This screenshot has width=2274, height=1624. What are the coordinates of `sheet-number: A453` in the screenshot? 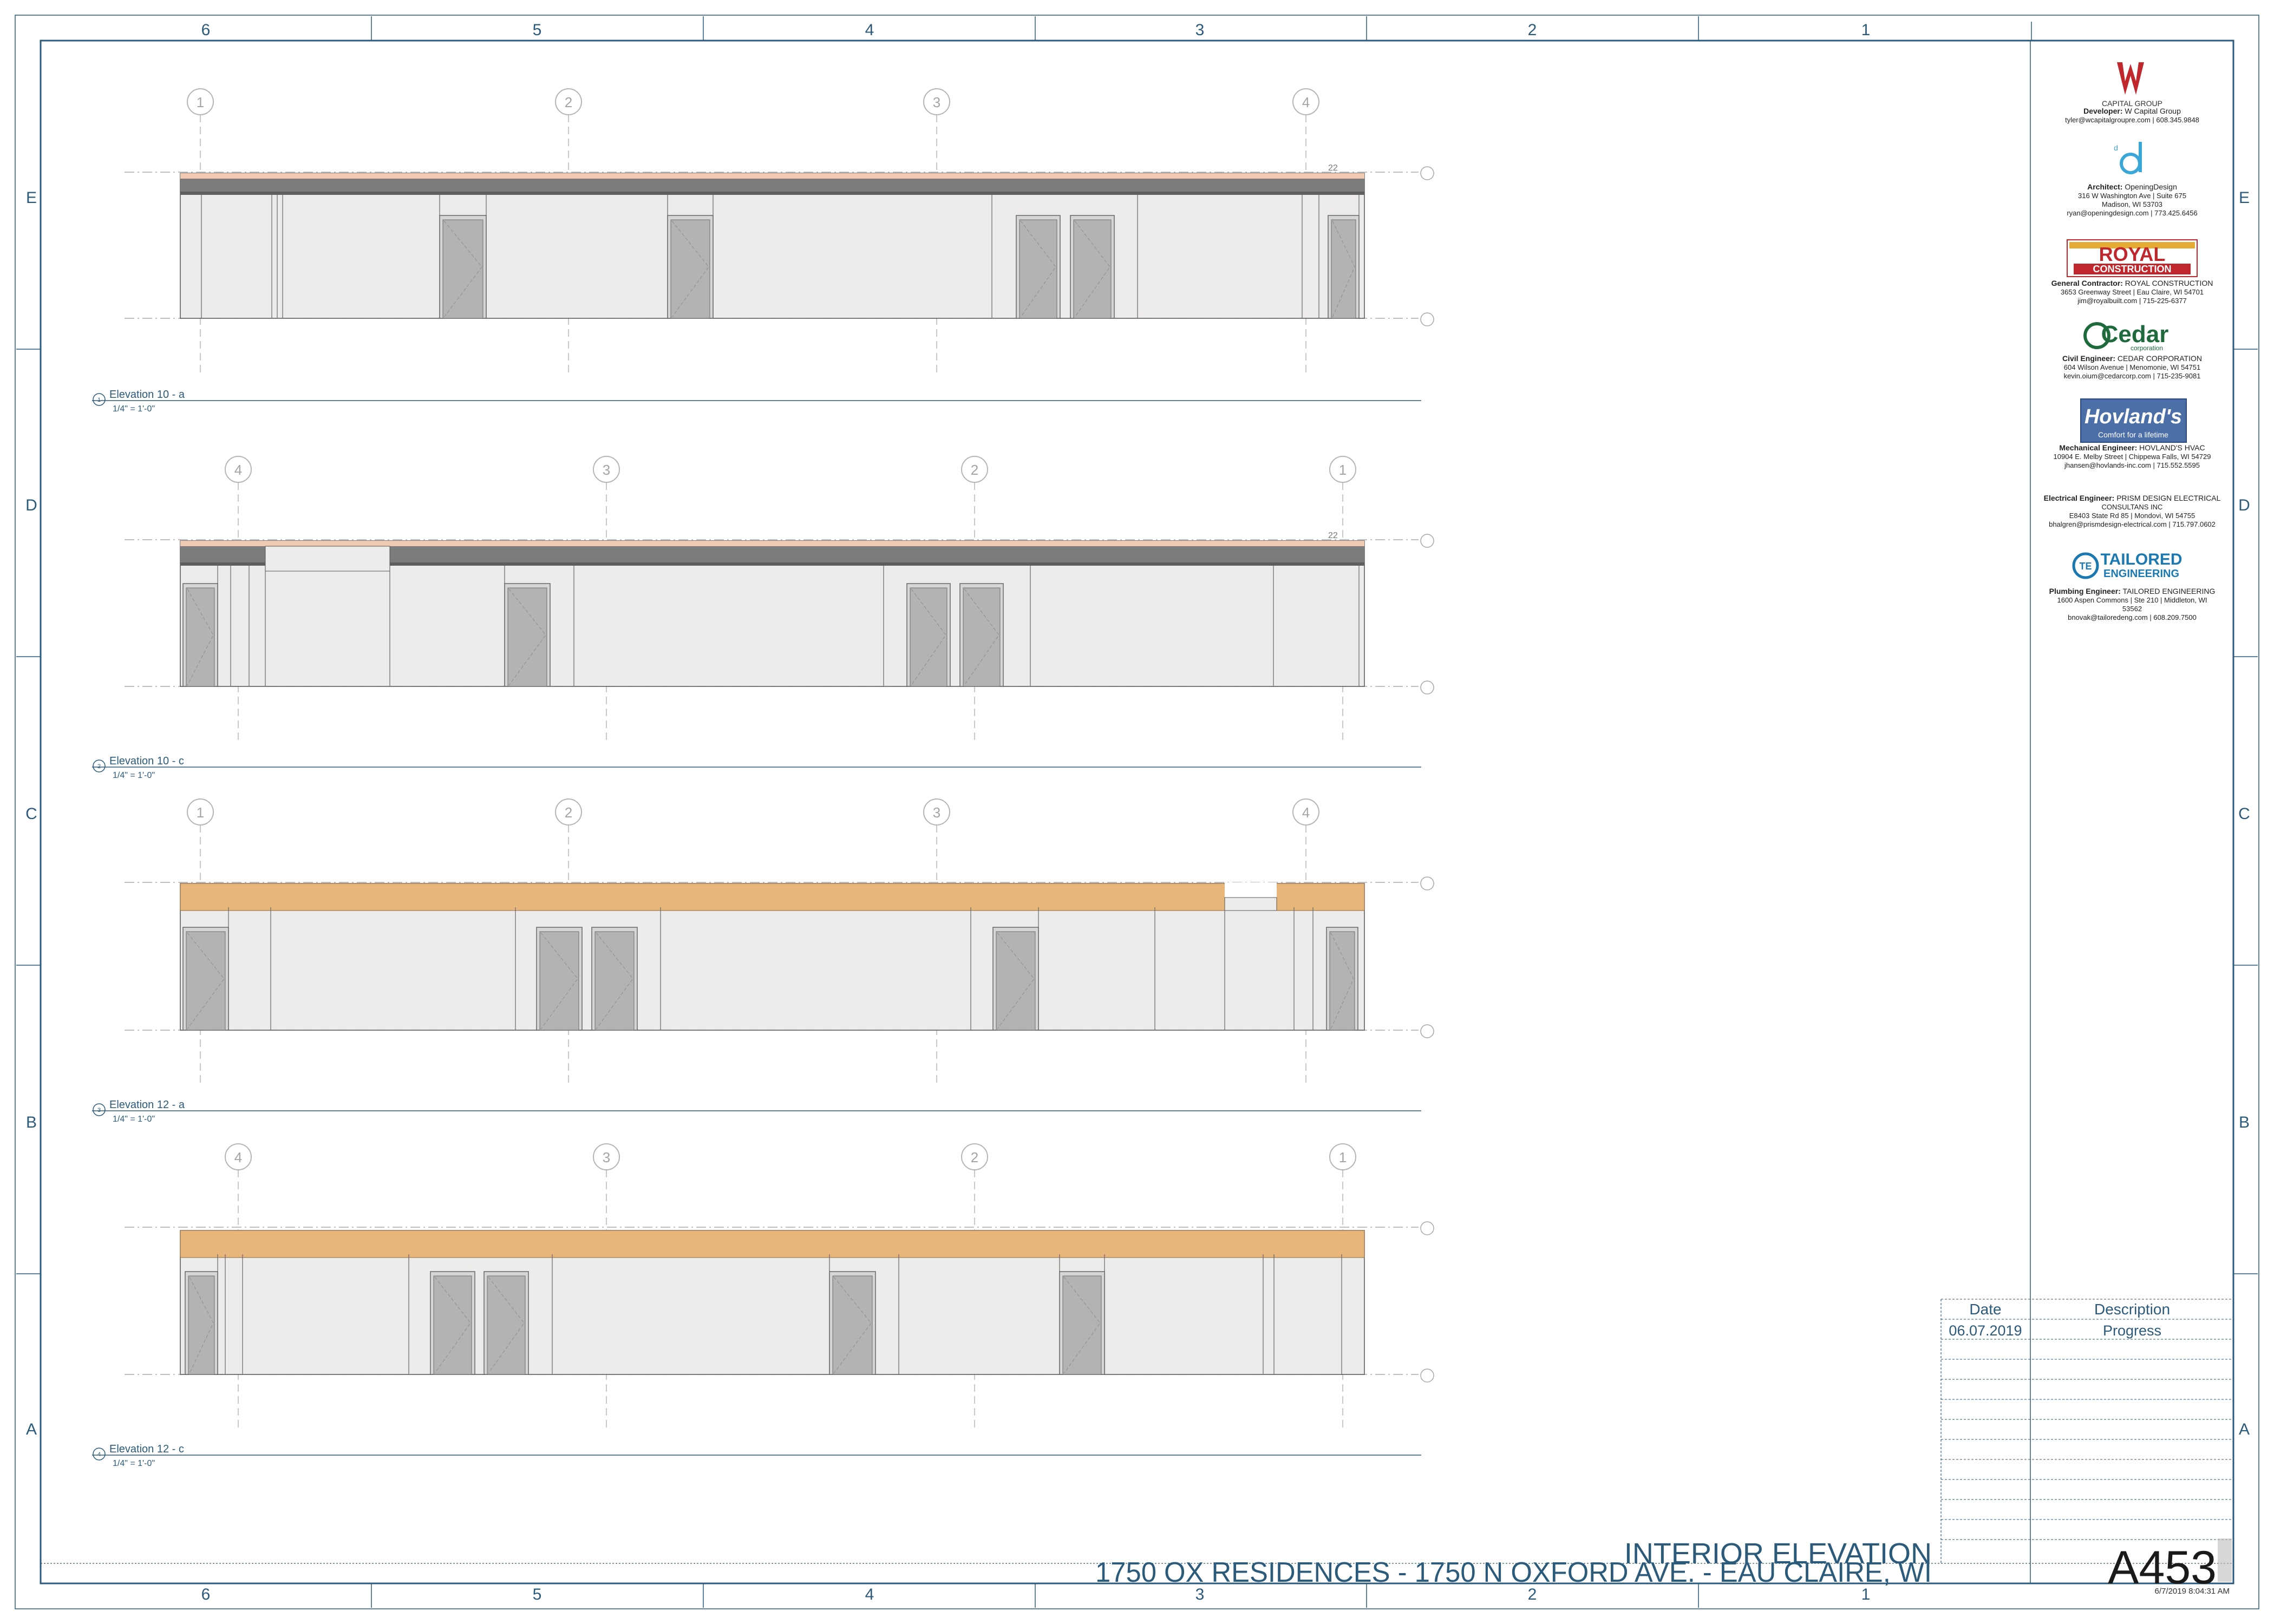 It's located at (2163, 1568).